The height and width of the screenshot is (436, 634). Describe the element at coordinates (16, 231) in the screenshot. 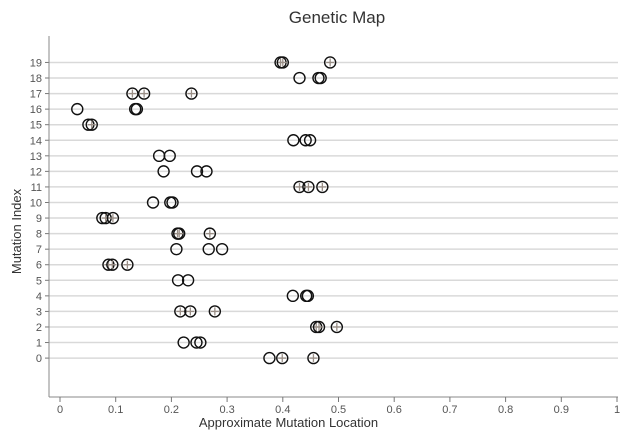

I see `y-axis-label: Mutation Index` at that location.